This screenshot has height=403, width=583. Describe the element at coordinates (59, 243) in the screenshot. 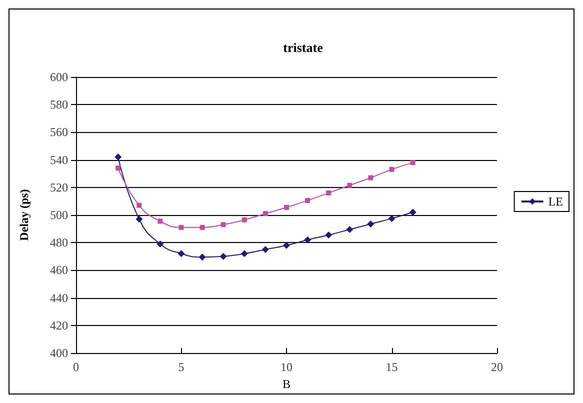

I see `y-tick-label: 480` at that location.